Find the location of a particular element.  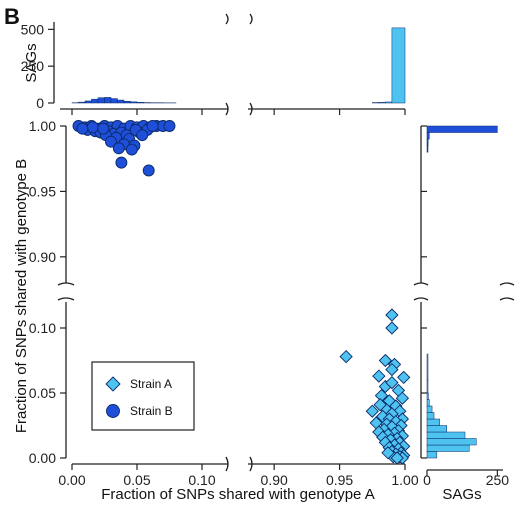

x-axis-tick-label: 0.10 is located at coordinates (201, 480).